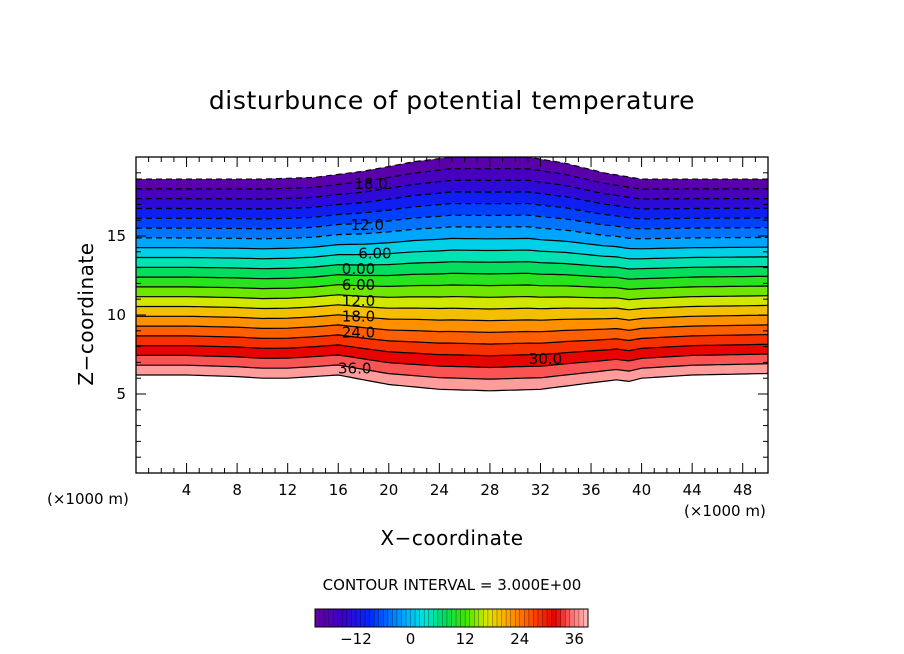  I want to click on x-tick-label: 48, so click(742, 490).